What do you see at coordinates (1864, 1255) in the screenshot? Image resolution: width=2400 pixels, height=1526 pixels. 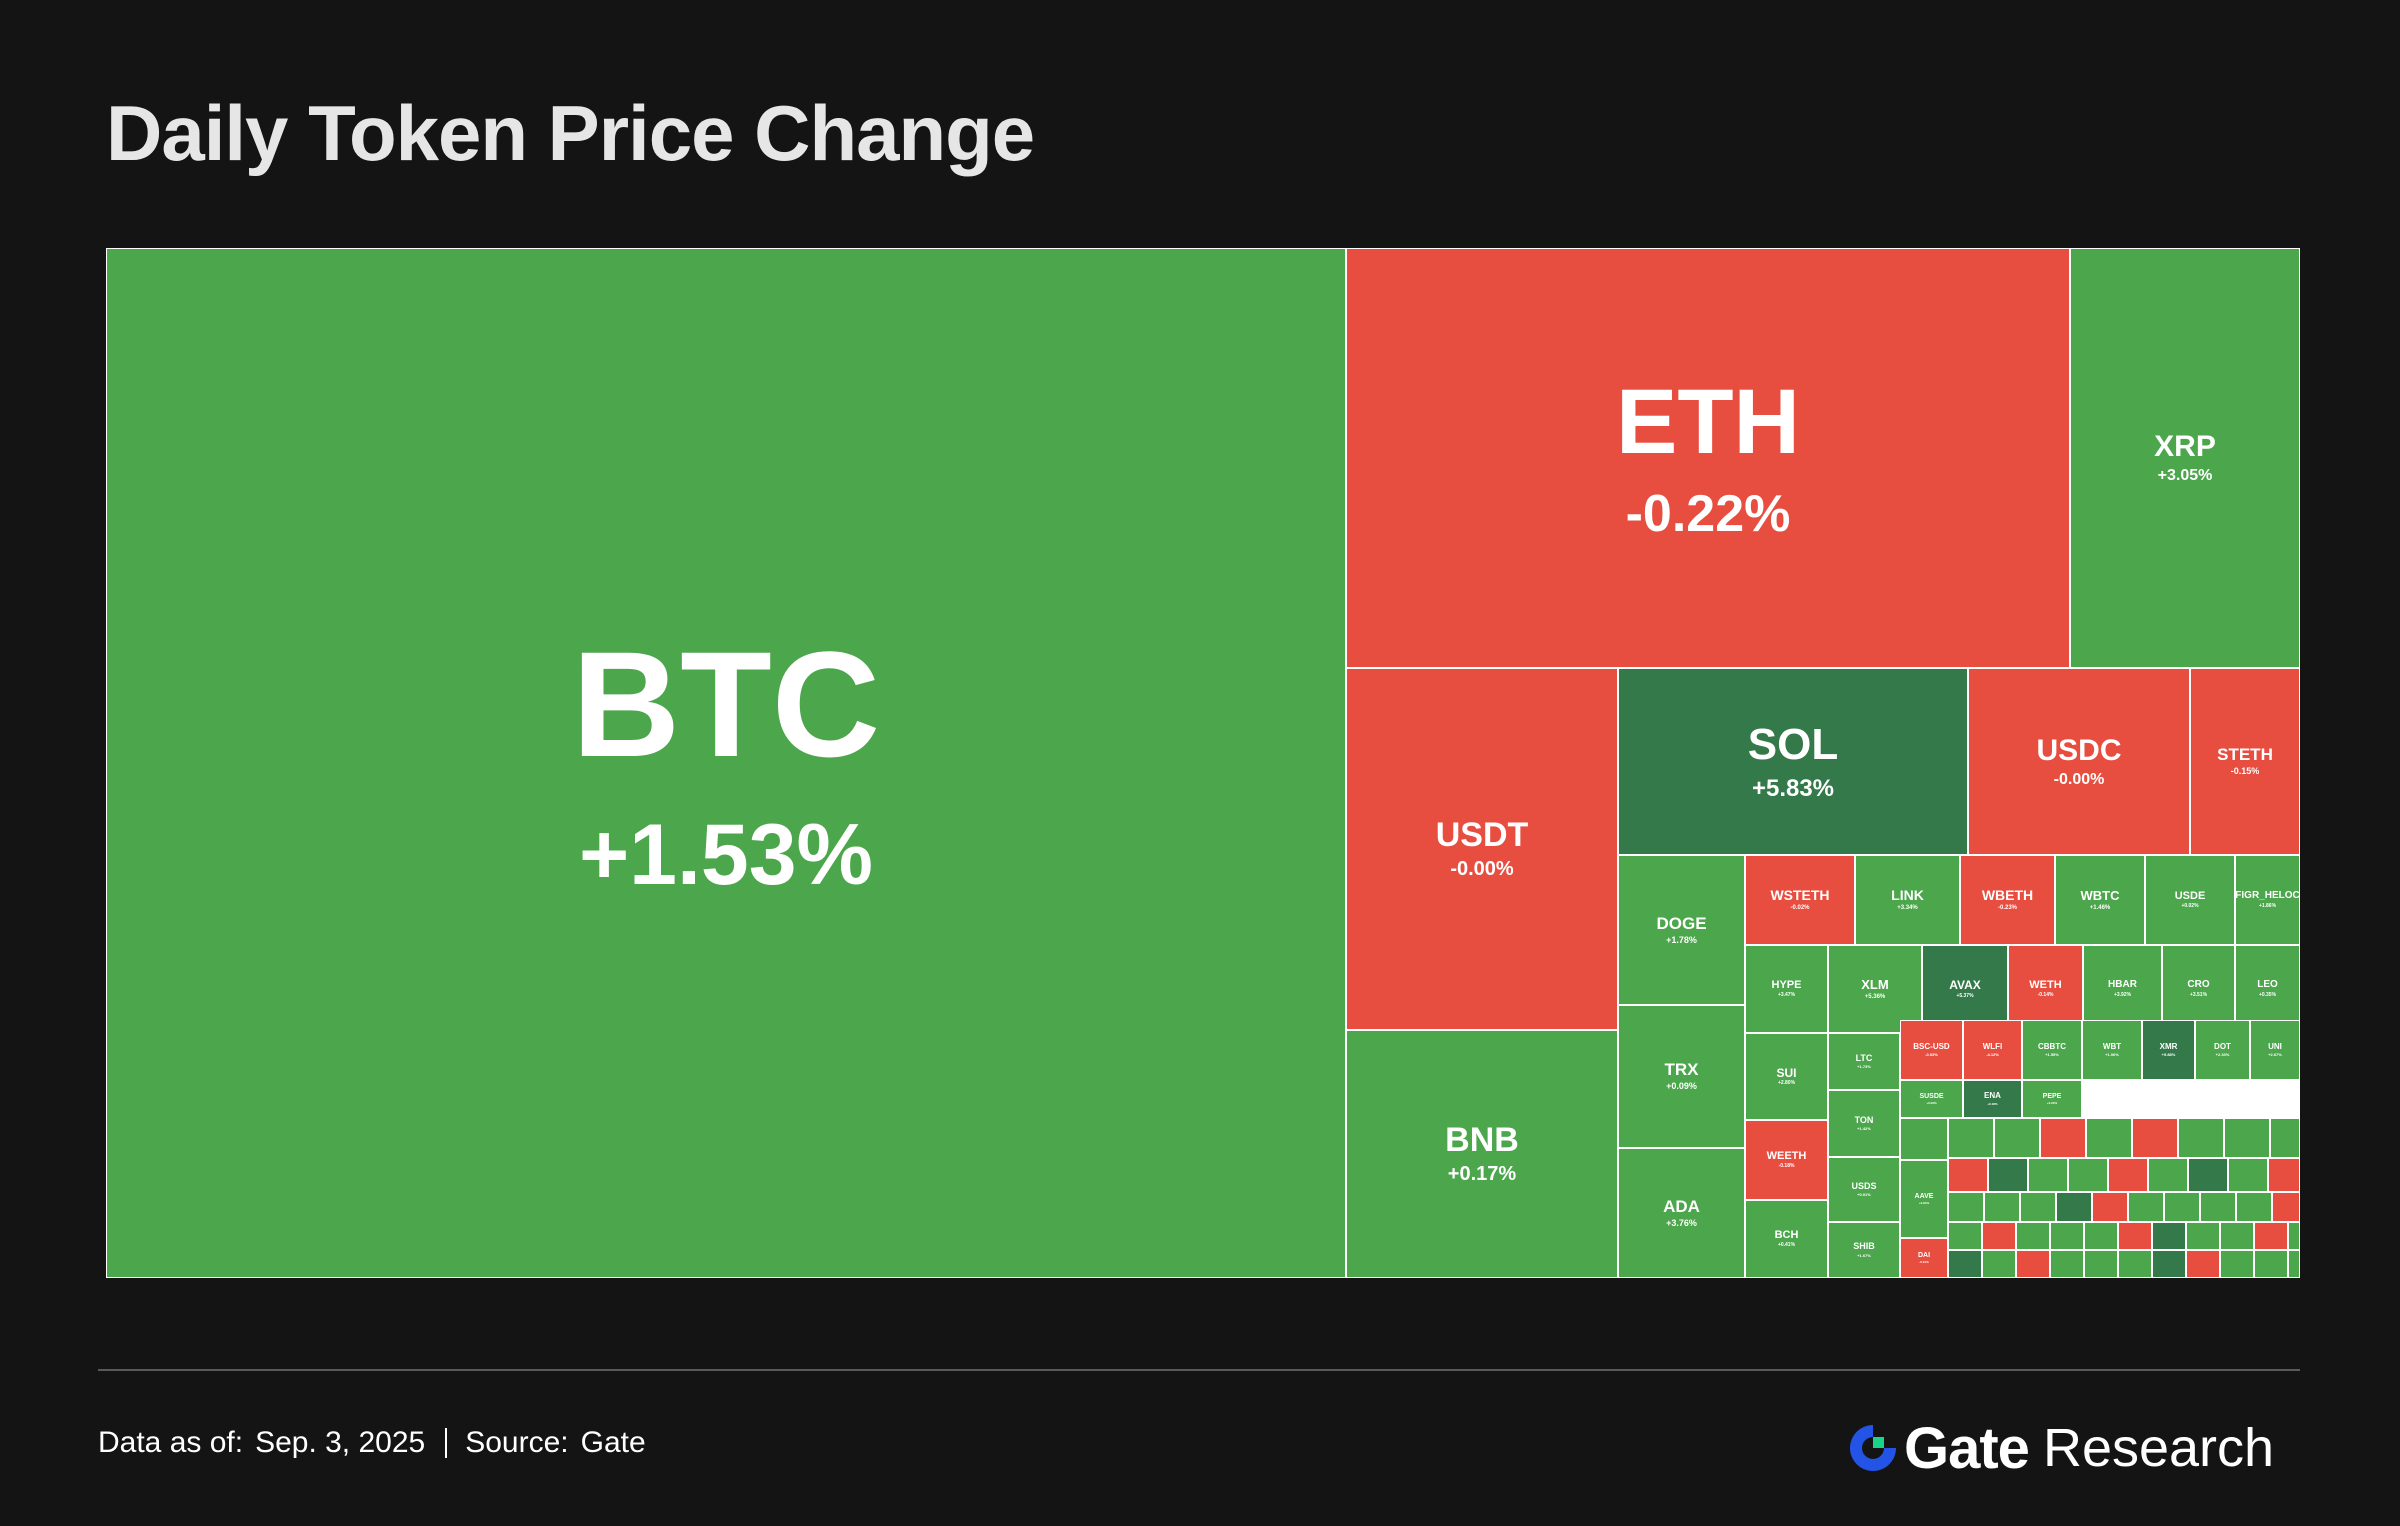 I see `tile-change: +1.67%` at bounding box center [1864, 1255].